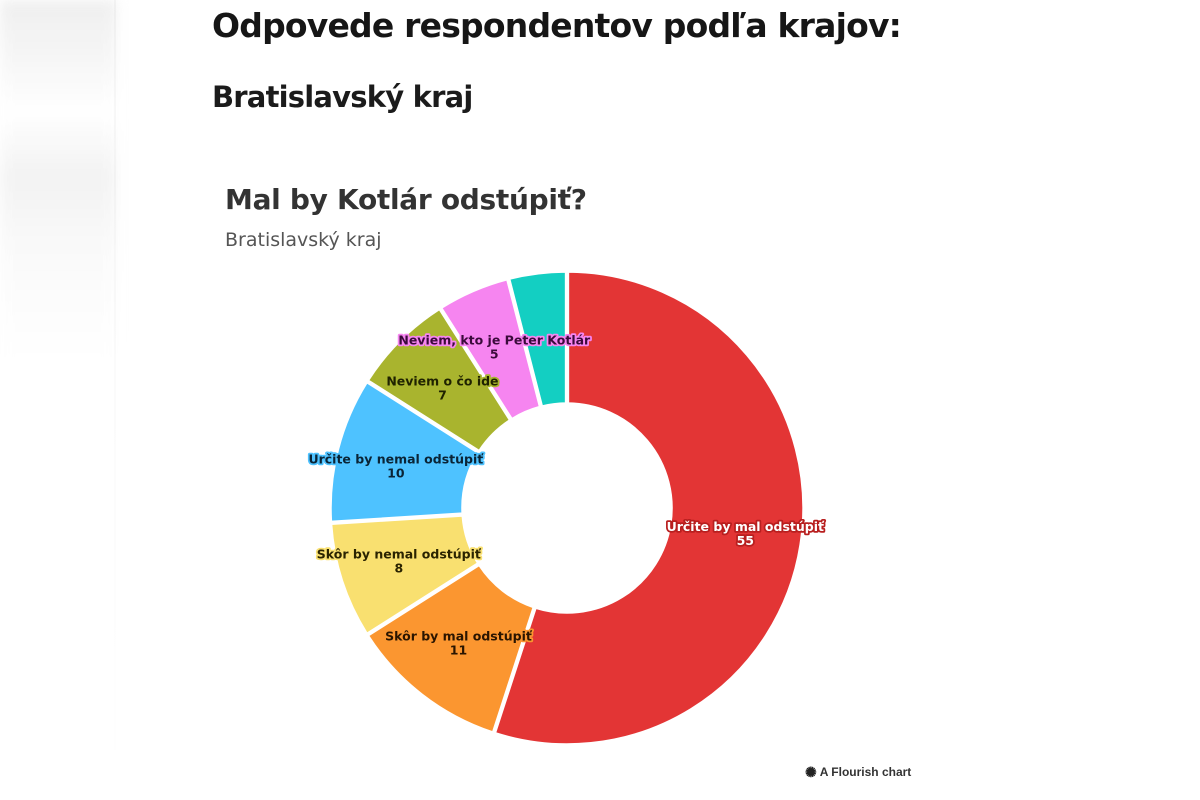 The width and height of the screenshot is (1200, 800). Describe the element at coordinates (399, 554) in the screenshot. I see `segment-label-name: Skôr by nemal odstúpiť` at that location.